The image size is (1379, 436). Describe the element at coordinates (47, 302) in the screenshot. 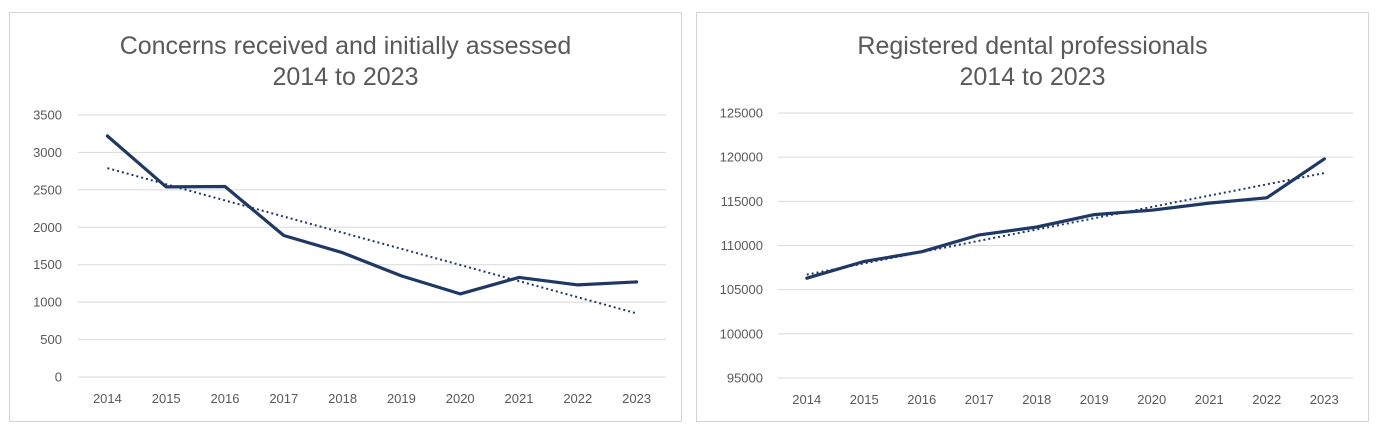

I see `y-tick-label: 1000` at that location.